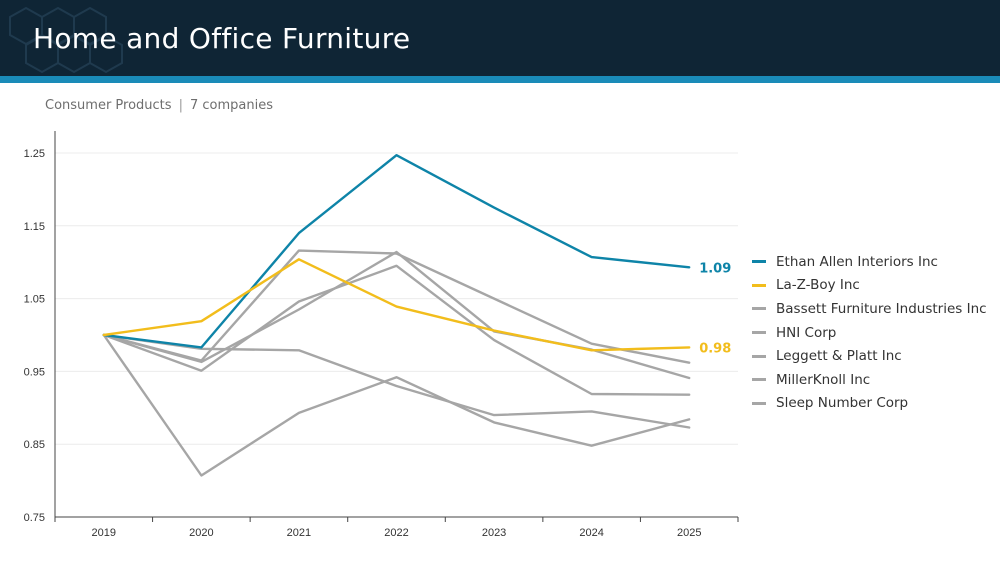  I want to click on series-line-sleep-number-corp, so click(396, 315).